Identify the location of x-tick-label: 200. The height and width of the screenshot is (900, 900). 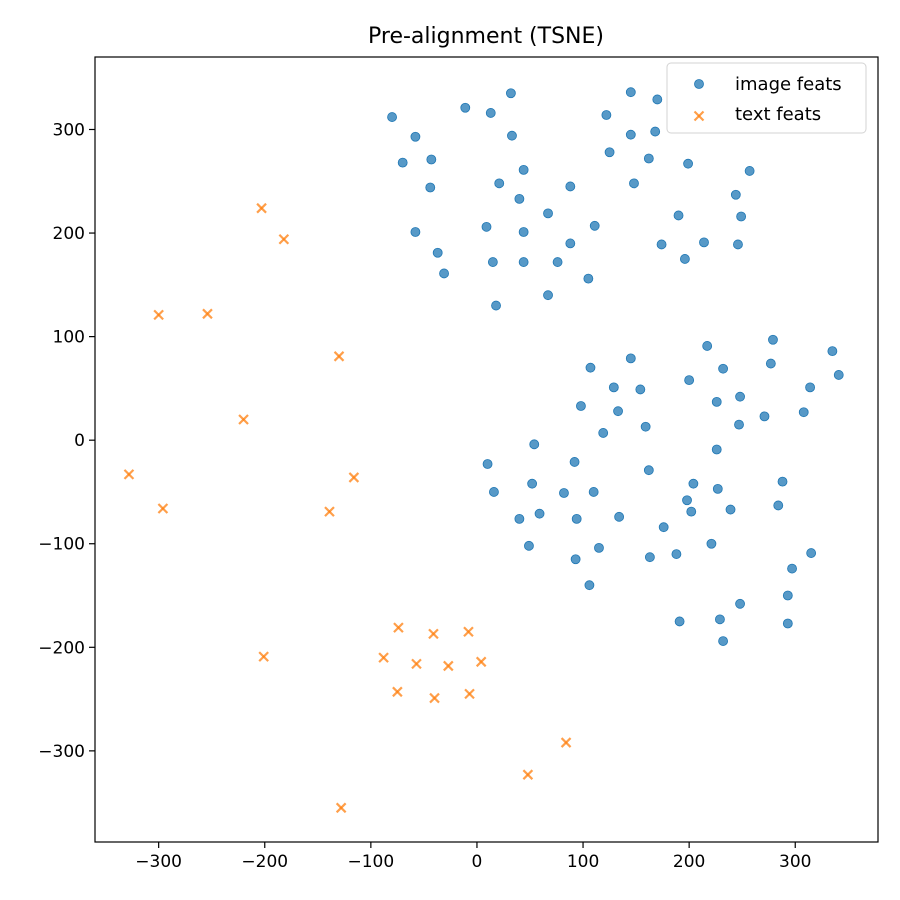
(689, 862).